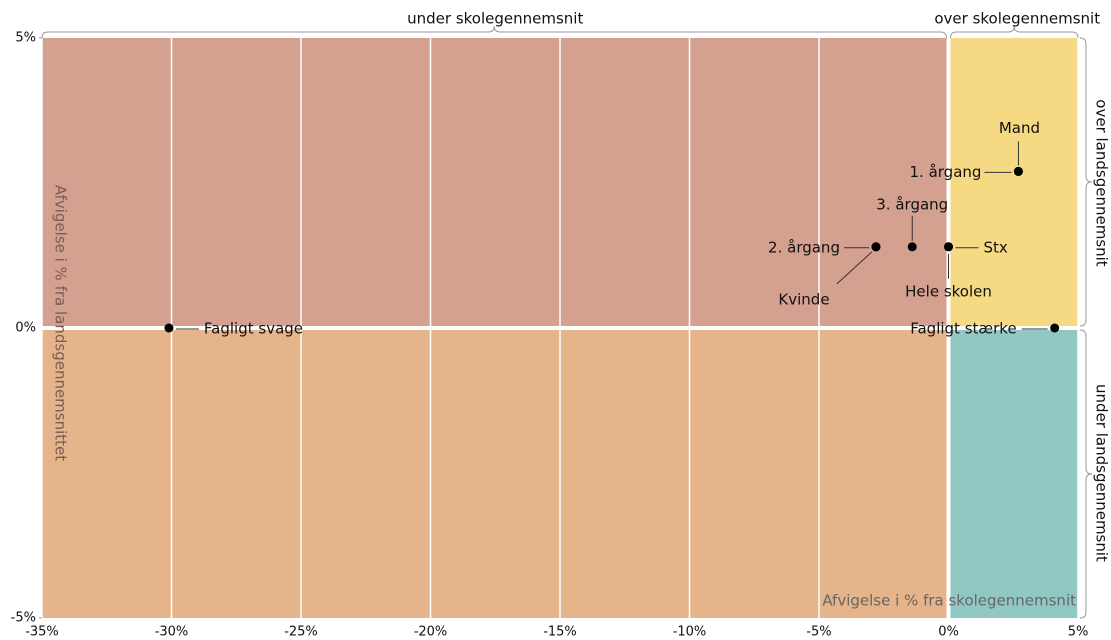 This screenshot has width=1111, height=640. I want to click on x-tick-label: 0%, so click(948, 632).